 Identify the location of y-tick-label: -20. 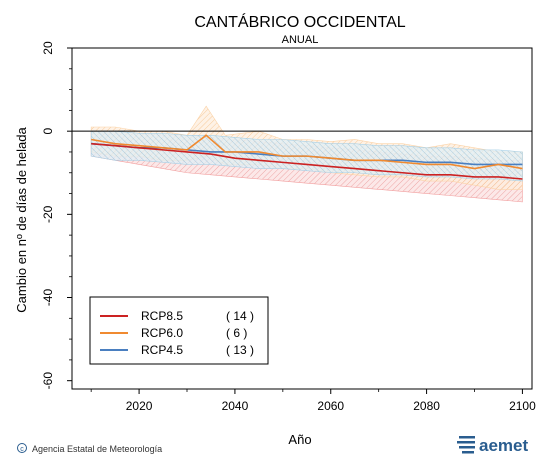
(48, 214).